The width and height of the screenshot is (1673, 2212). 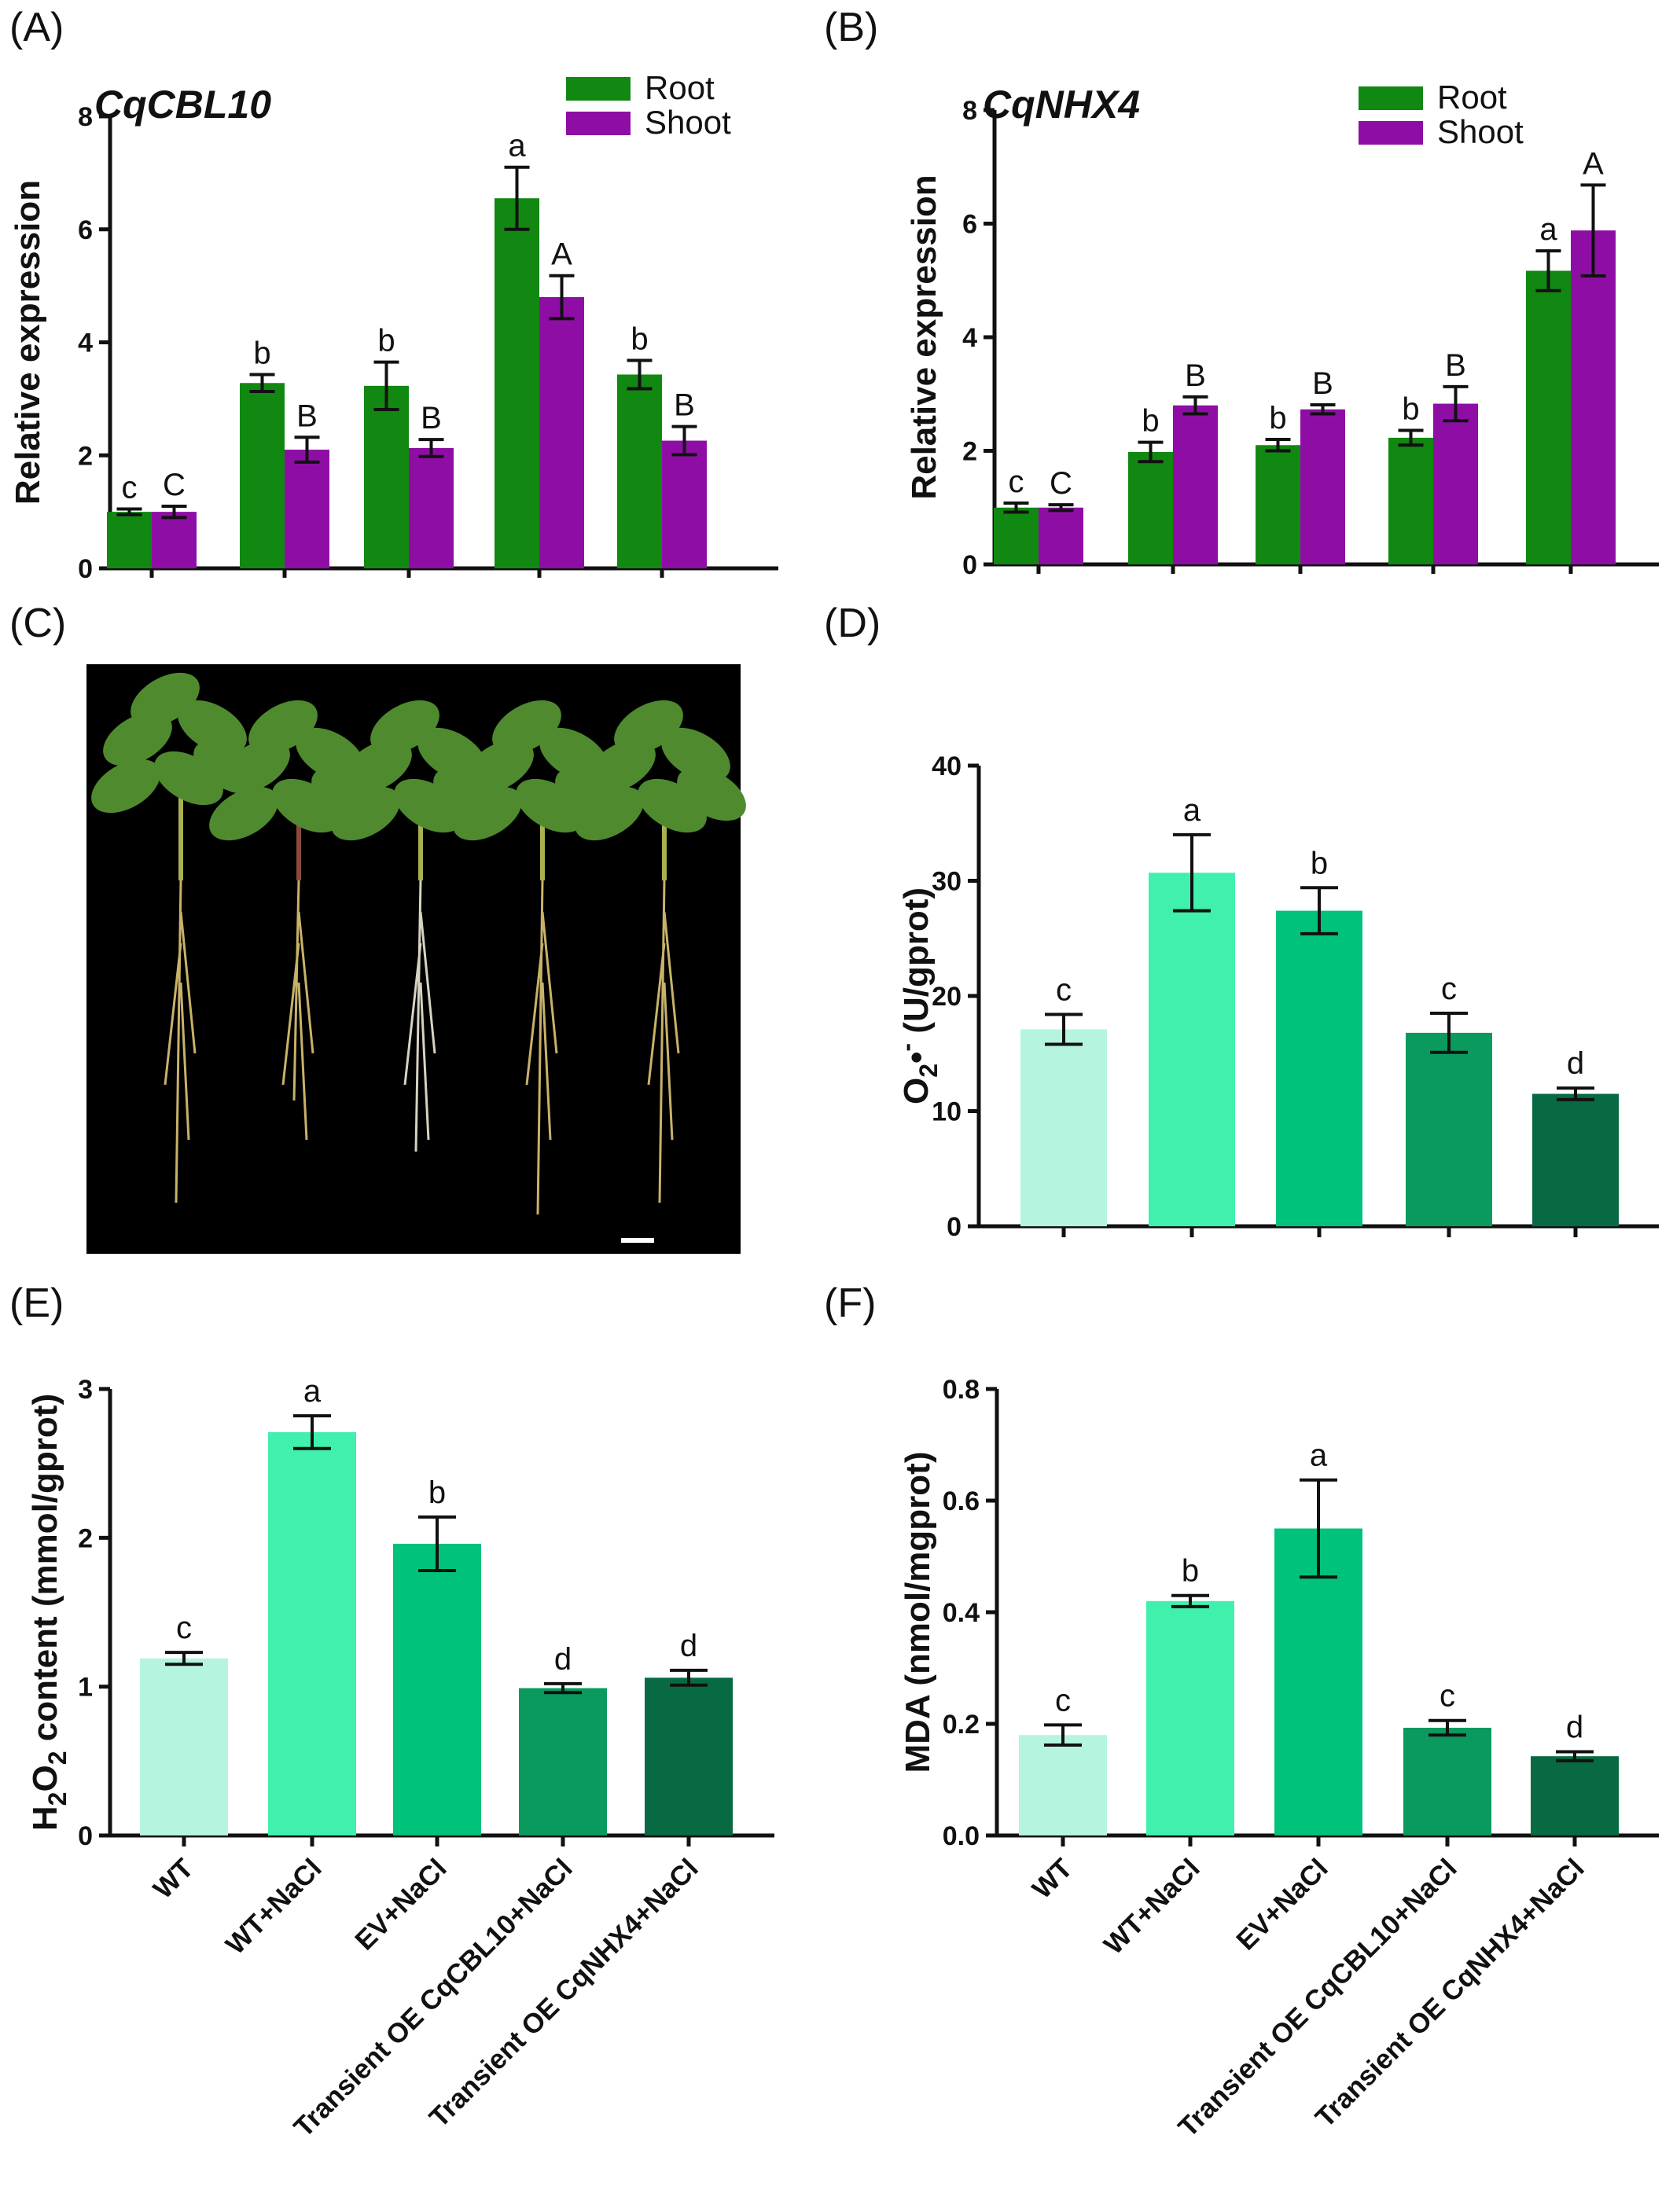 I want to click on y-tick-label: 10, so click(x=947, y=1112).